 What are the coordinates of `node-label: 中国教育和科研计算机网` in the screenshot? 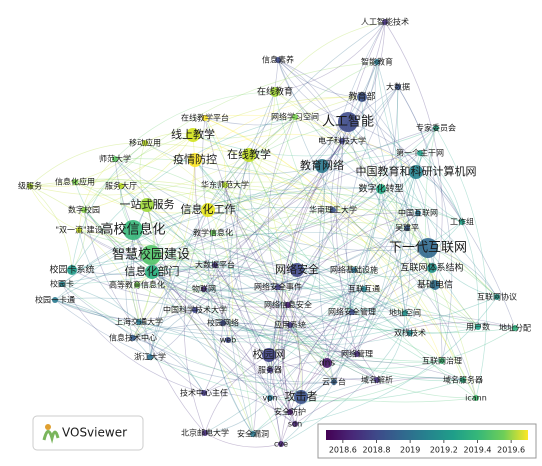 It's located at (416, 171).